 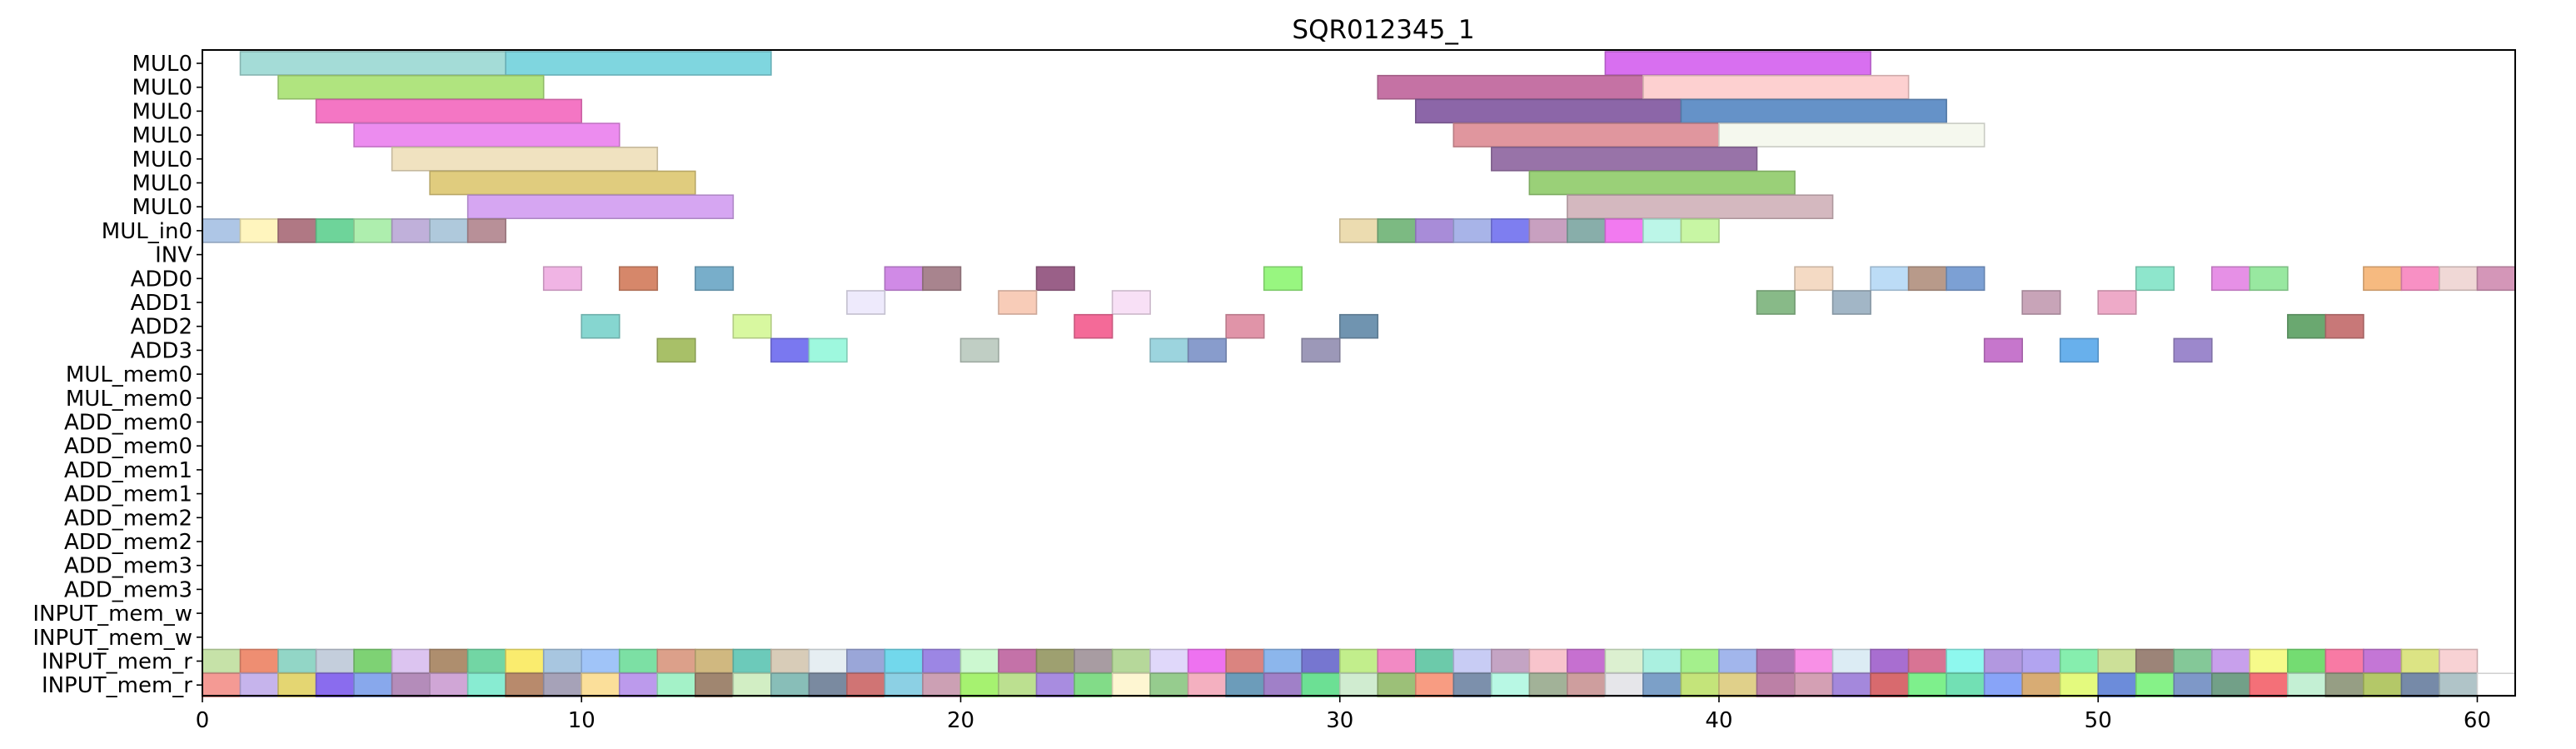 I want to click on y-tick-label: ADD_mem3, so click(x=128, y=589).